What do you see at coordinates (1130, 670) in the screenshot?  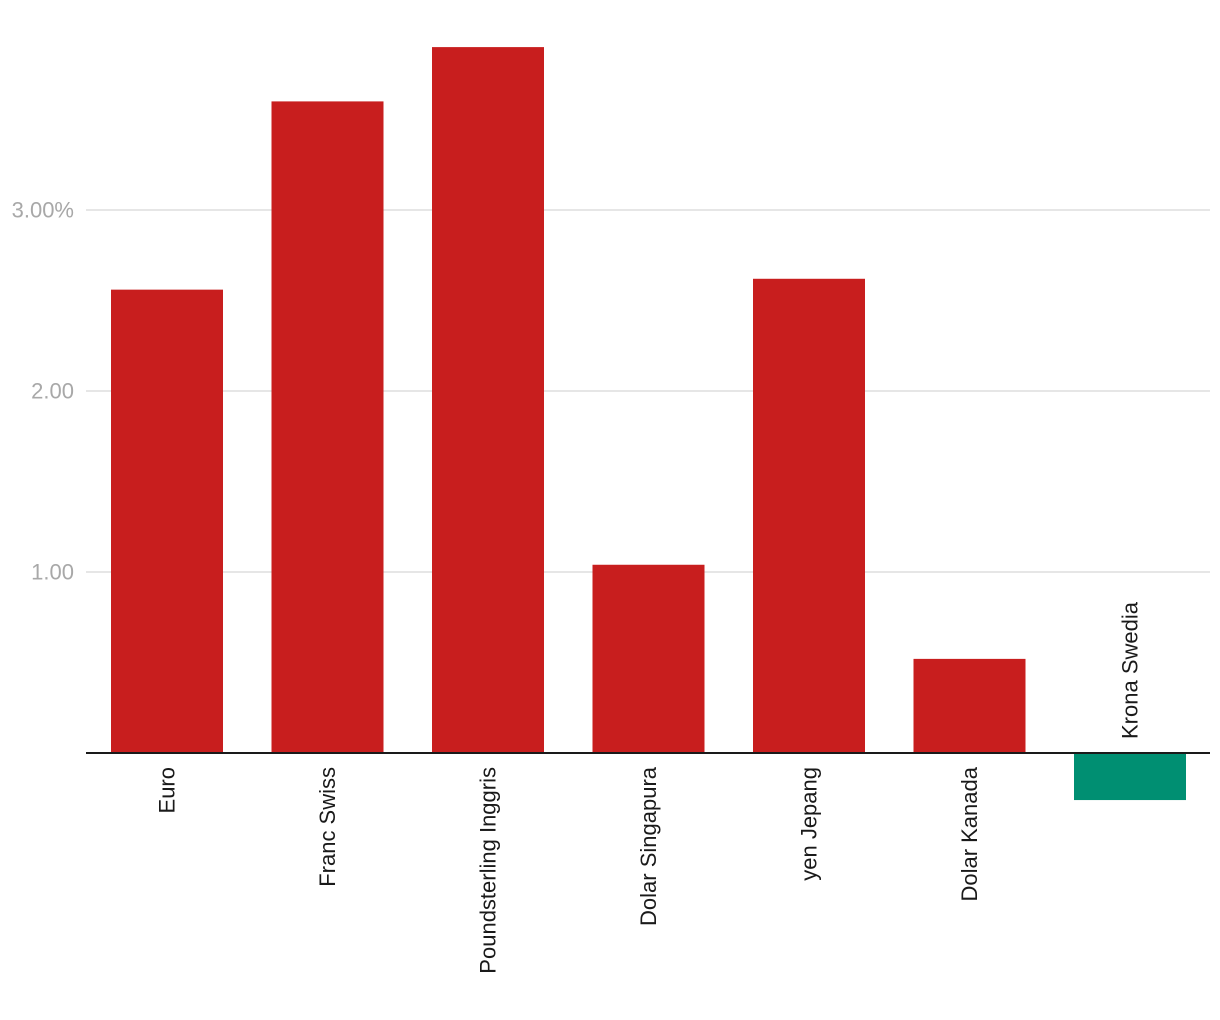 I see `category-label: Krona Swedia` at bounding box center [1130, 670].